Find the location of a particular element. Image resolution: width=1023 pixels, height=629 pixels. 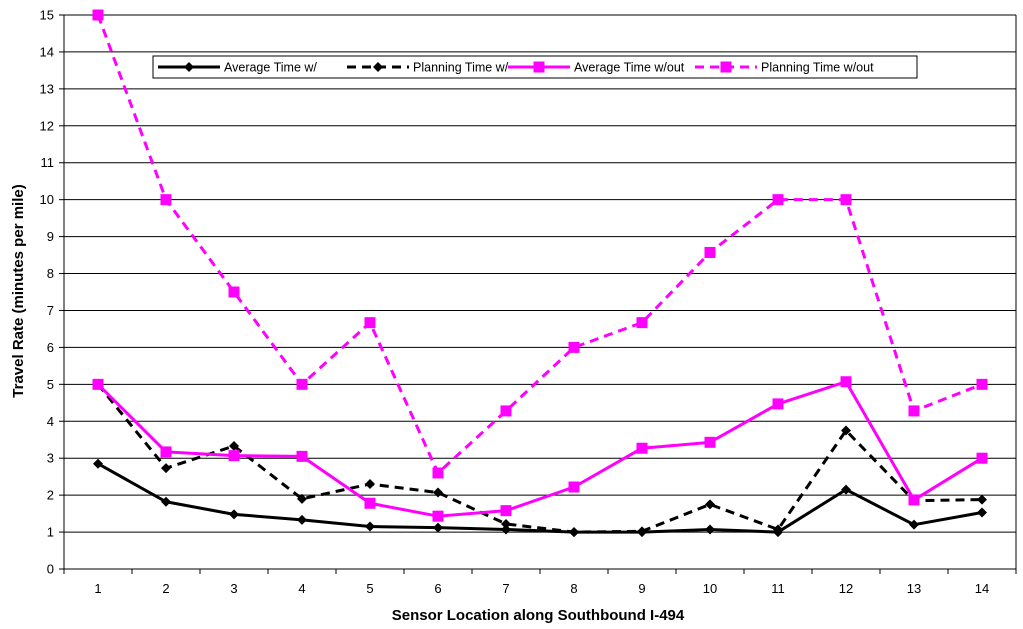

x-tick-label: 5 is located at coordinates (369, 588).